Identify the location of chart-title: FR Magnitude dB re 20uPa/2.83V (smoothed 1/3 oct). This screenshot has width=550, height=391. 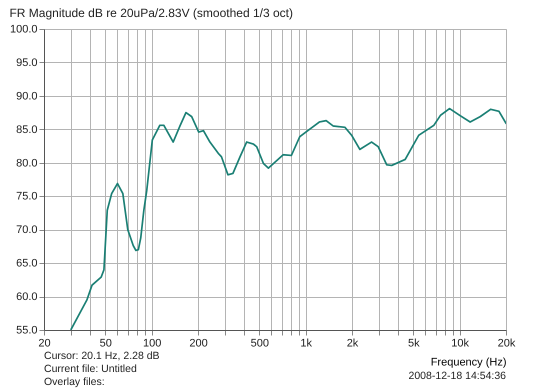
(151, 13).